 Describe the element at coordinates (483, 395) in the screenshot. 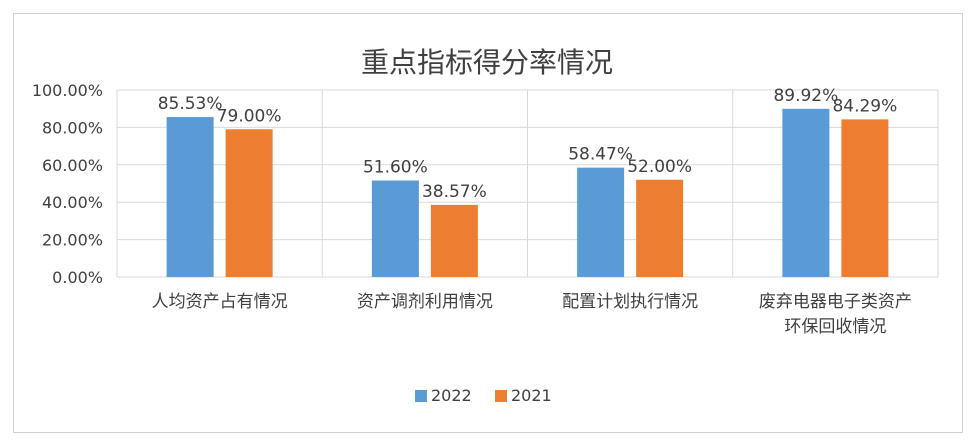

I see `legend: 2022 2021` at that location.